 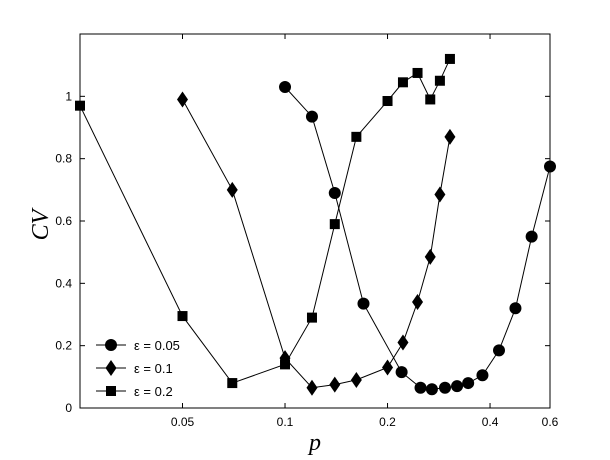 What do you see at coordinates (387, 422) in the screenshot?
I see `x-tick-label: 0.2` at bounding box center [387, 422].